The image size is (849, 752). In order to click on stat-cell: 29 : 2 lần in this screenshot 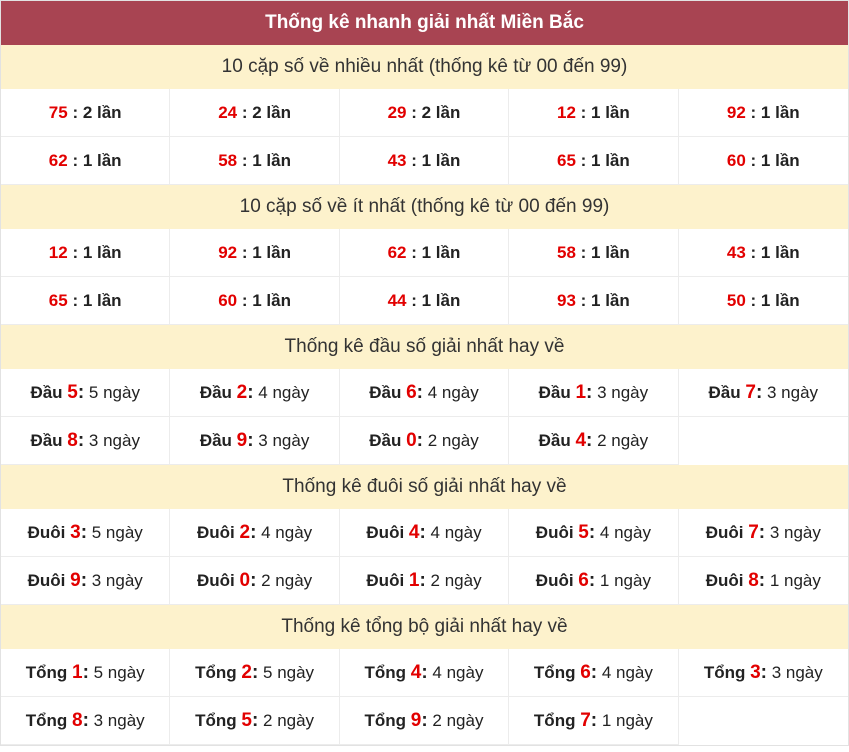, I will do `click(424, 113)`.